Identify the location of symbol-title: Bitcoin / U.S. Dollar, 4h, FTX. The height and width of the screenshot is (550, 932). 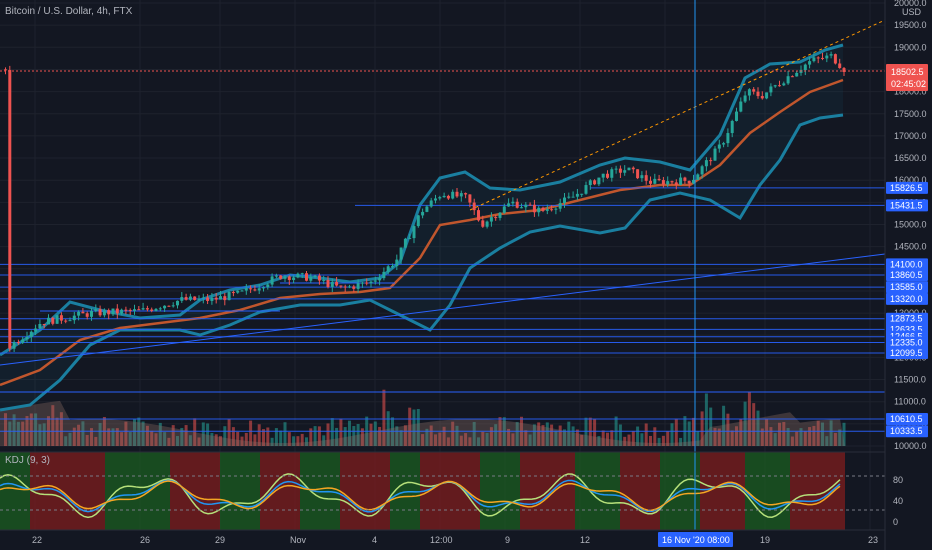
(69, 11).